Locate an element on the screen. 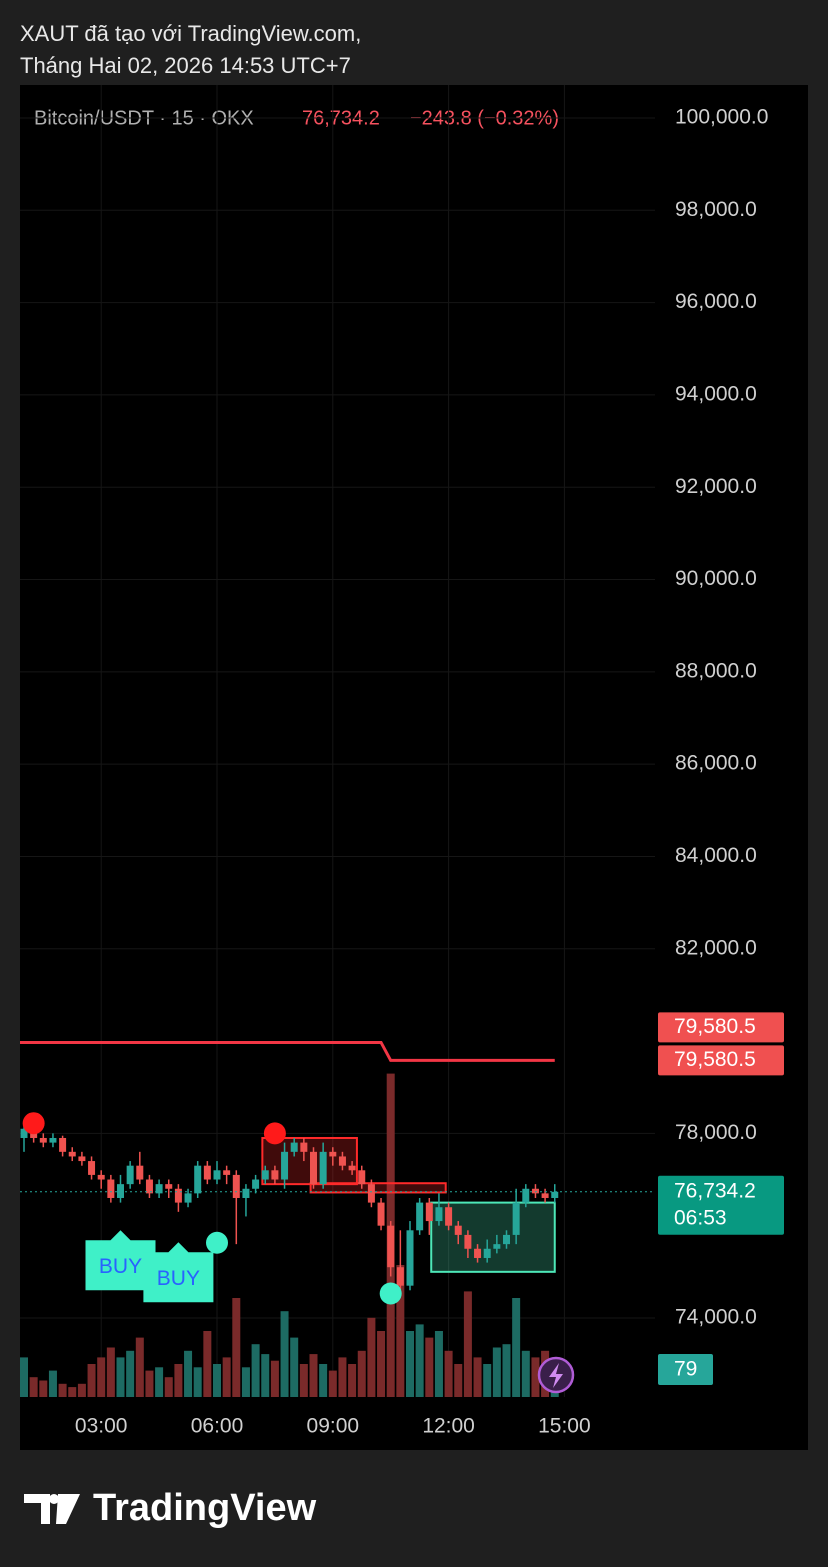 The height and width of the screenshot is (1567, 828). header-line: XAUT đã tạo với TradingView.com, is located at coordinates (190, 33).